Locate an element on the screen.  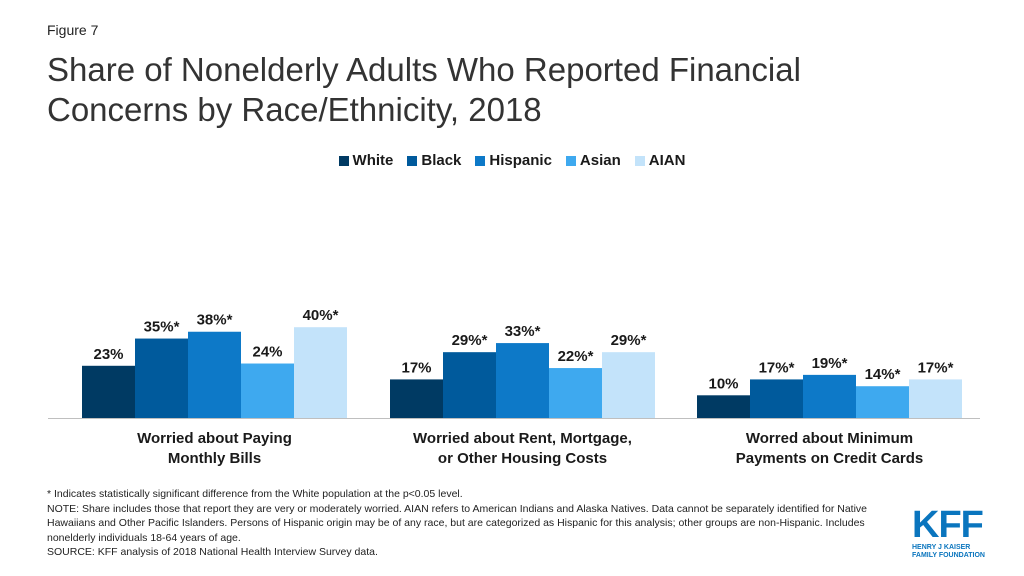
category-label: Monthly Bills is located at coordinates (214, 458).